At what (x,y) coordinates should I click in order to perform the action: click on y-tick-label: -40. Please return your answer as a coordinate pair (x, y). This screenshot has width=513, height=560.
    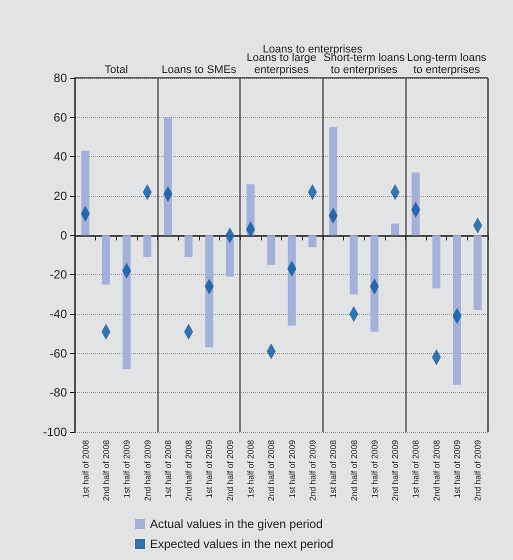
    Looking at the image, I should click on (59, 314).